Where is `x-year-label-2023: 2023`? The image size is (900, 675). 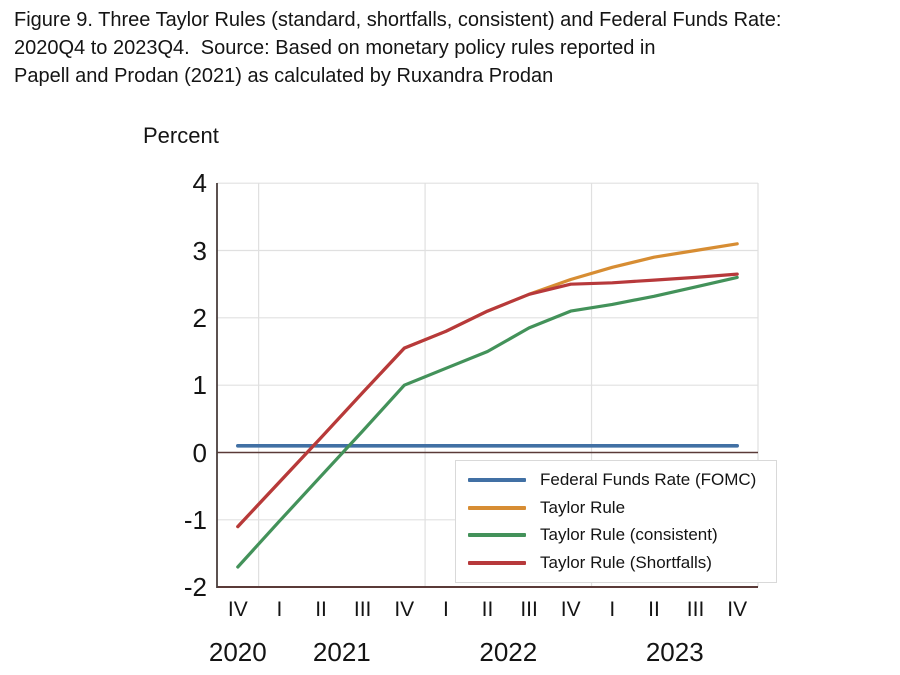 x-year-label-2023: 2023 is located at coordinates (674, 652).